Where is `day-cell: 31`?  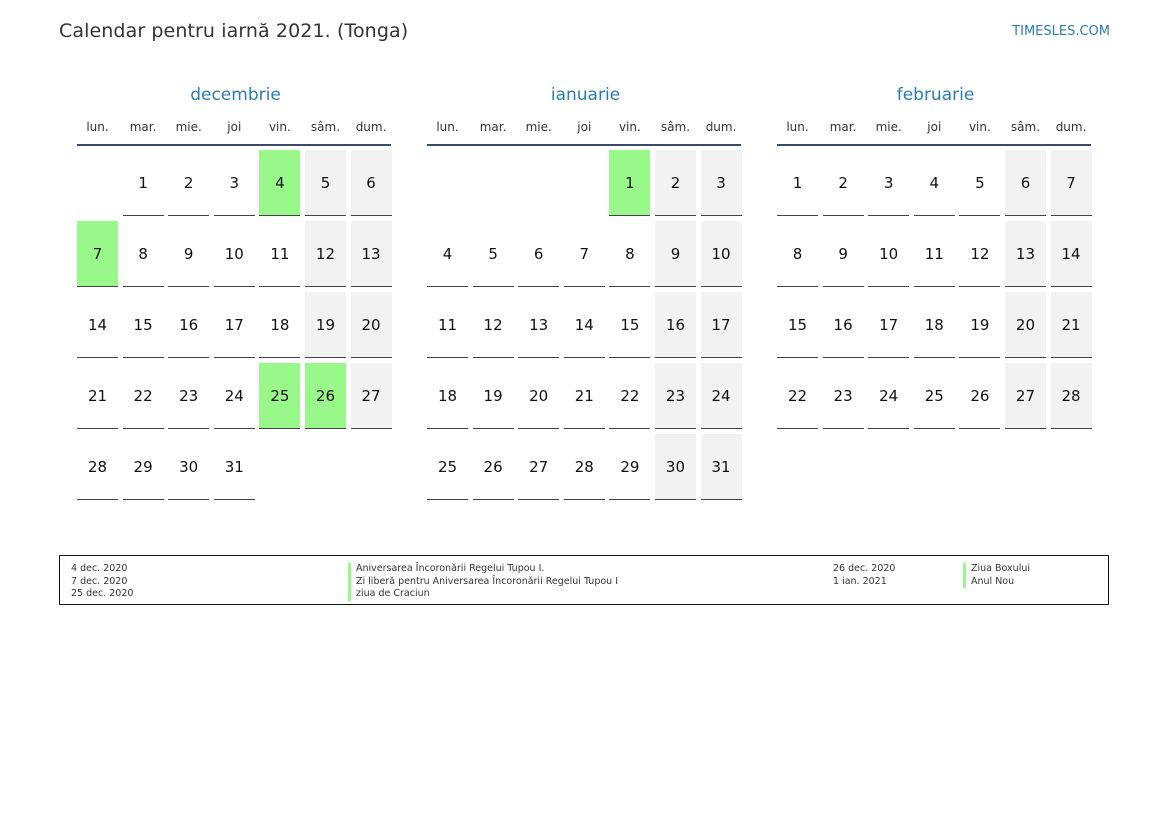
day-cell: 31 is located at coordinates (721, 467).